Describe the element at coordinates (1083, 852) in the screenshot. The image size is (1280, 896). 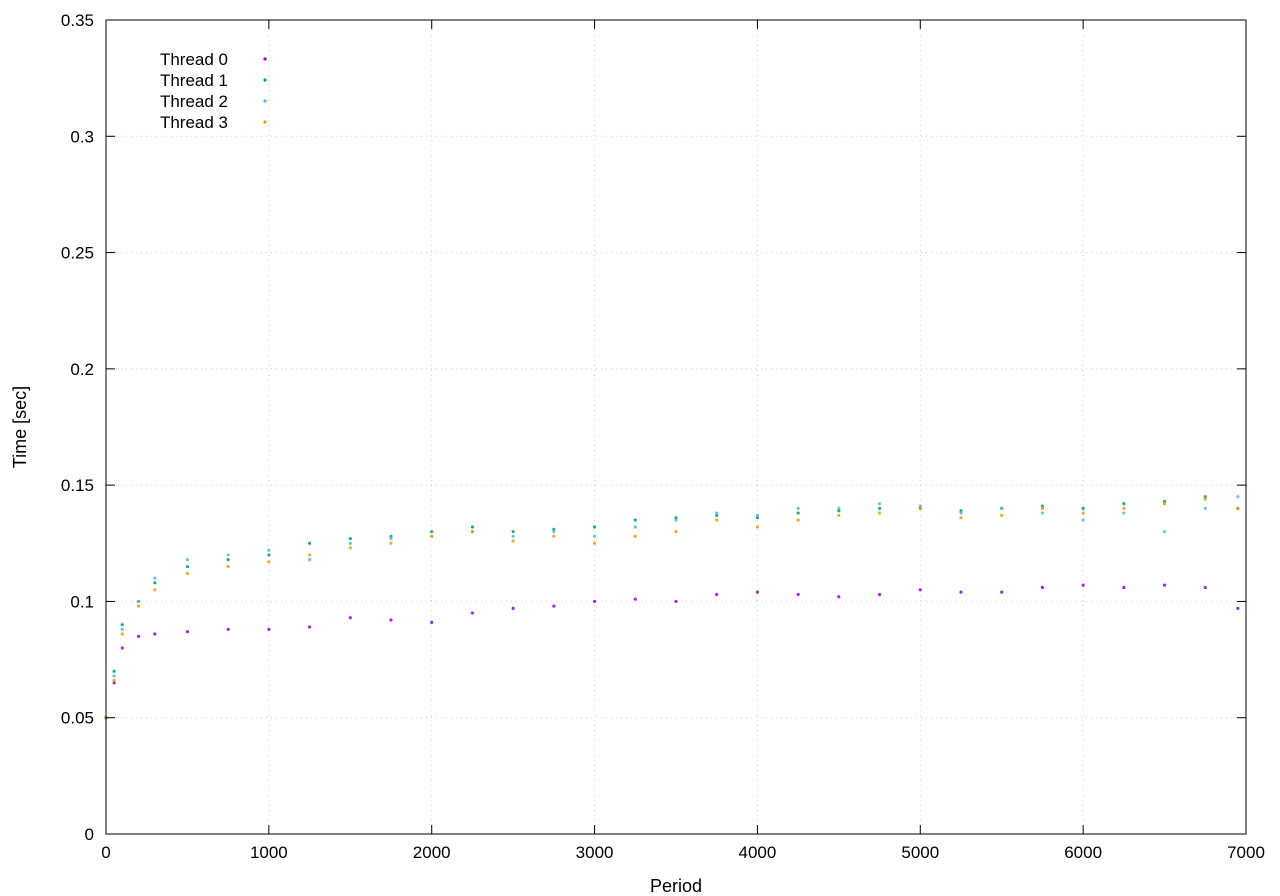
I see `x-tick-label: 6000` at that location.